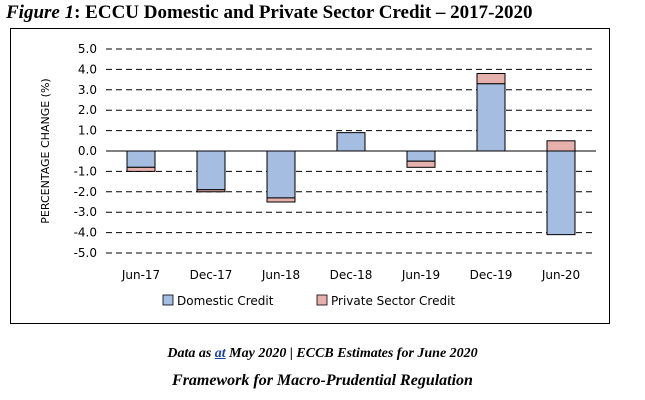  Describe the element at coordinates (87, 110) in the screenshot. I see `y-tick-label: 2.0` at that location.